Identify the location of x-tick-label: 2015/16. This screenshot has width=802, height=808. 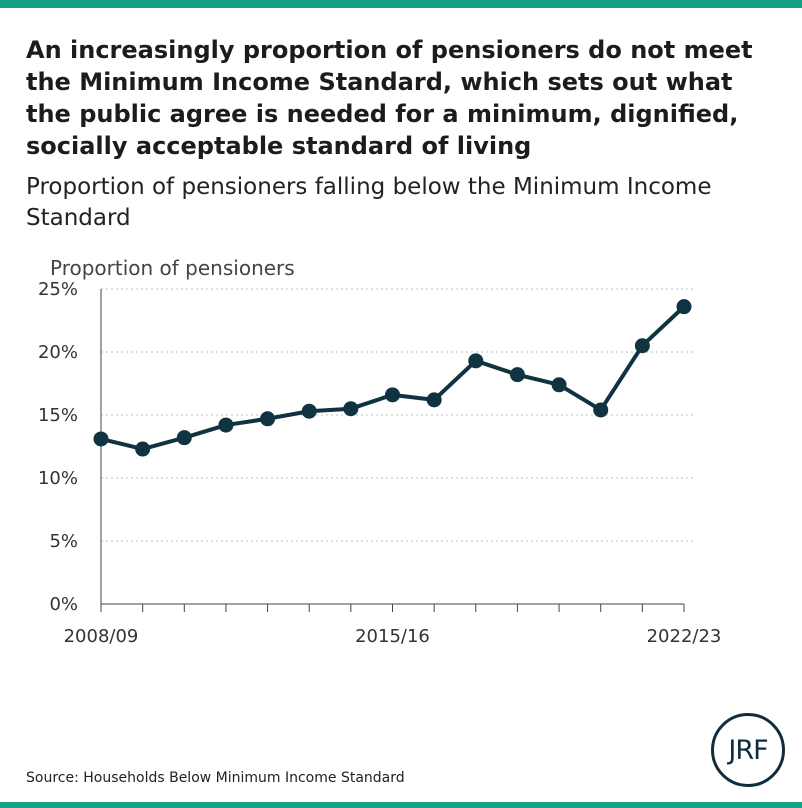
(392, 636).